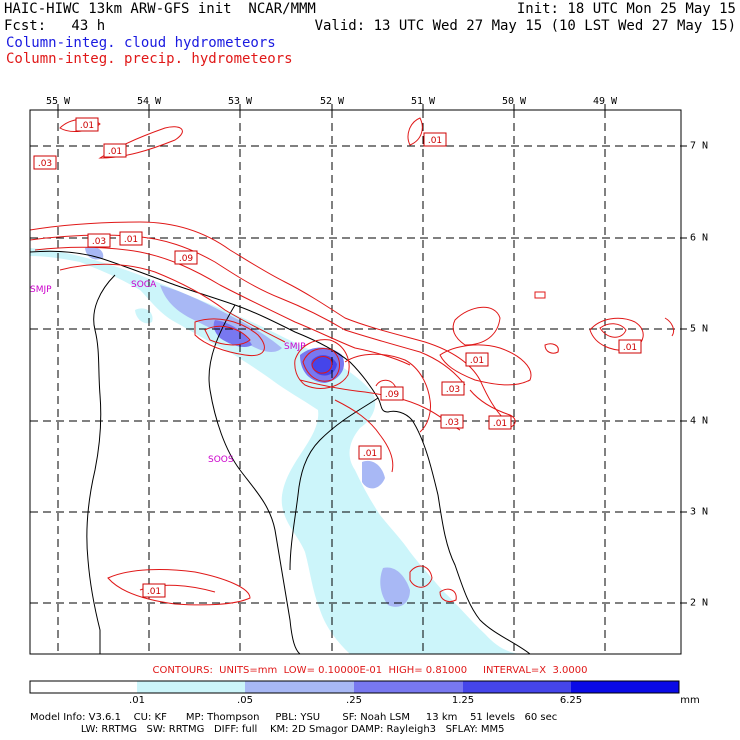 This screenshot has width=740, height=740. Describe the element at coordinates (373, 474) in the screenshot. I see `shade-level-2-mid` at that location.